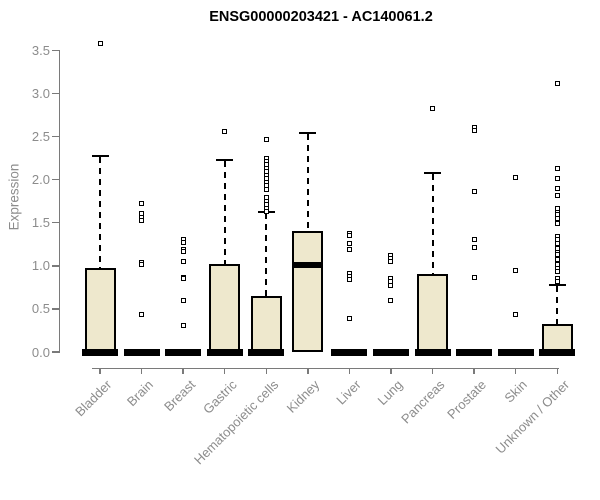 The image size is (600, 500). What do you see at coordinates (303, 396) in the screenshot?
I see `x-tick-label: Kidney` at bounding box center [303, 396].